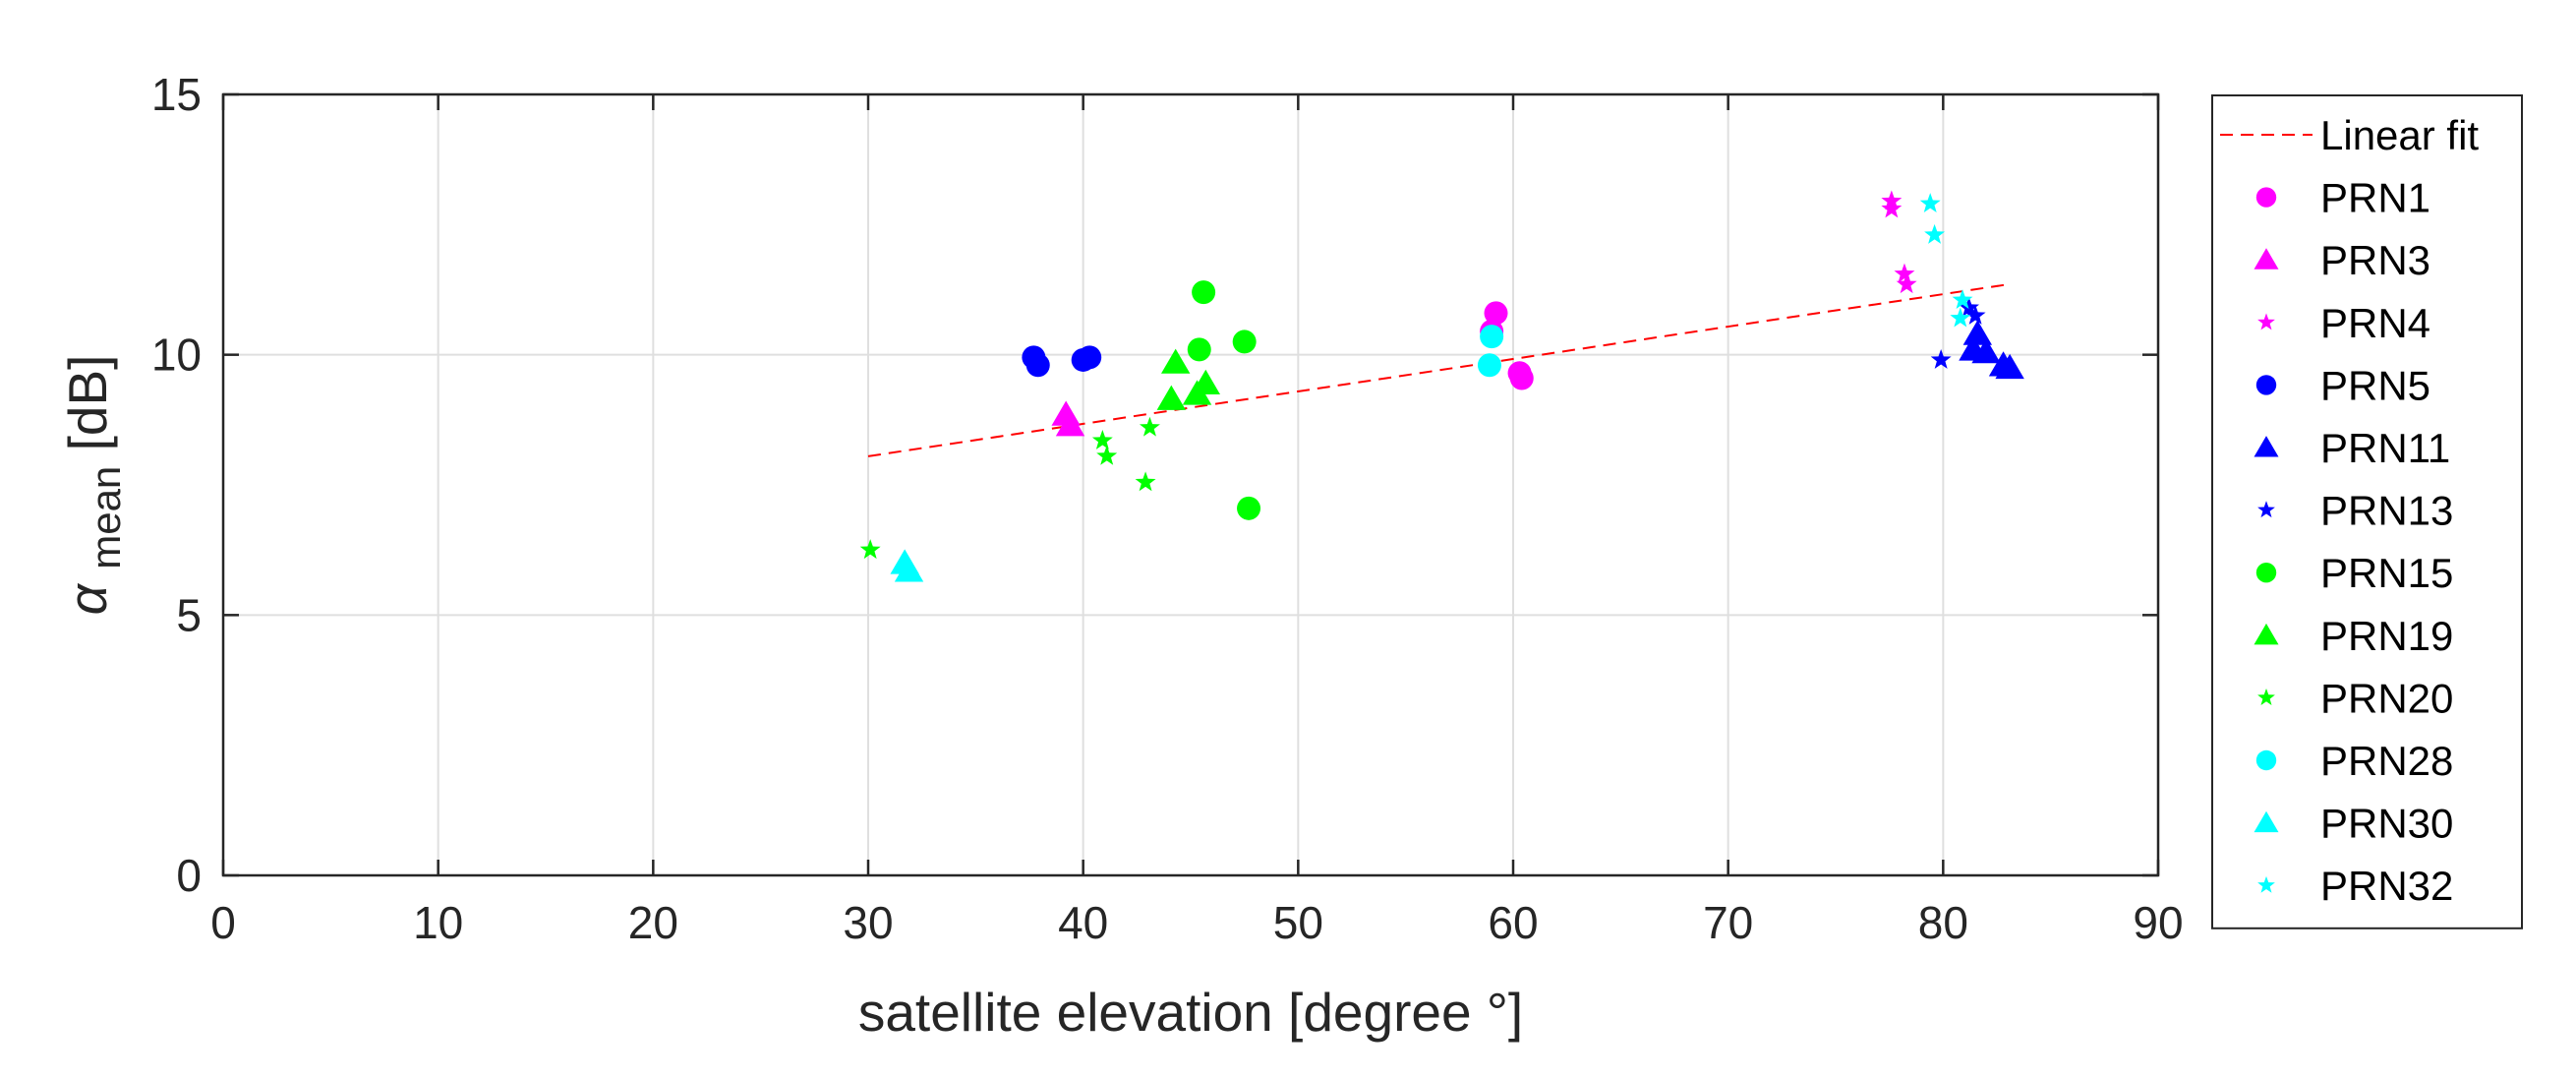 This screenshot has width=2576, height=1078. What do you see at coordinates (2266, 821) in the screenshot?
I see `legend-swatch-prn30` at bounding box center [2266, 821].